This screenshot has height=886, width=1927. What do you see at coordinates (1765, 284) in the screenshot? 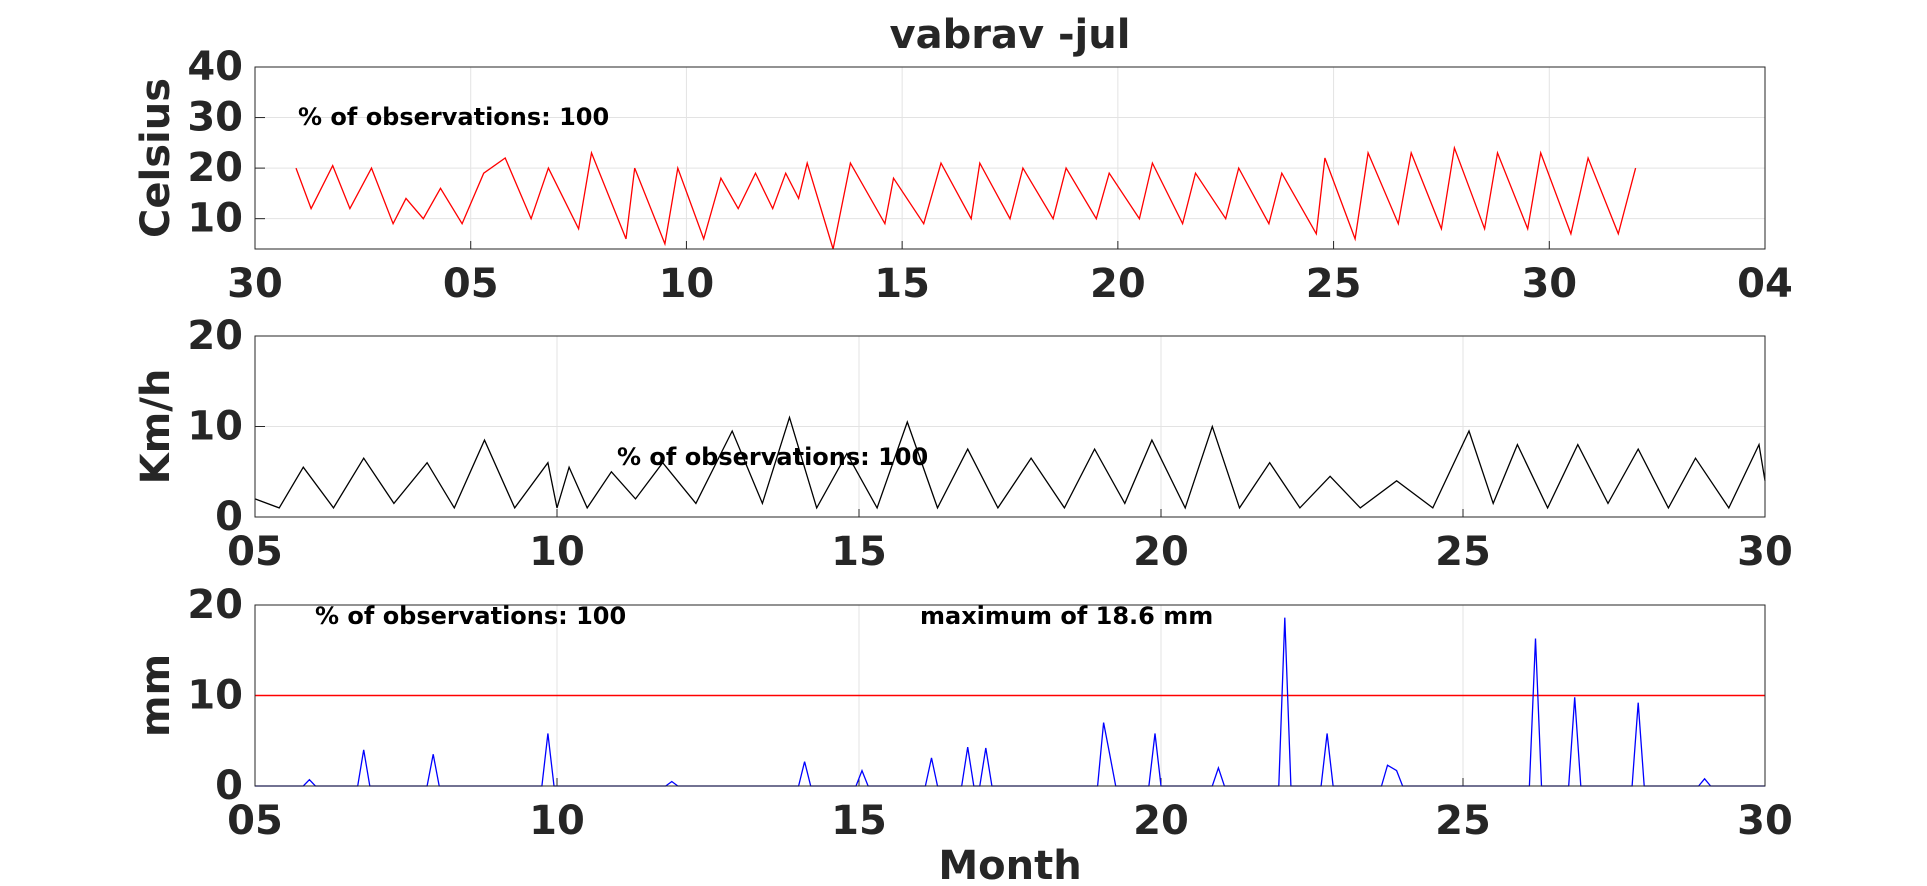
I see `x-tick-label: 04` at bounding box center [1765, 284].